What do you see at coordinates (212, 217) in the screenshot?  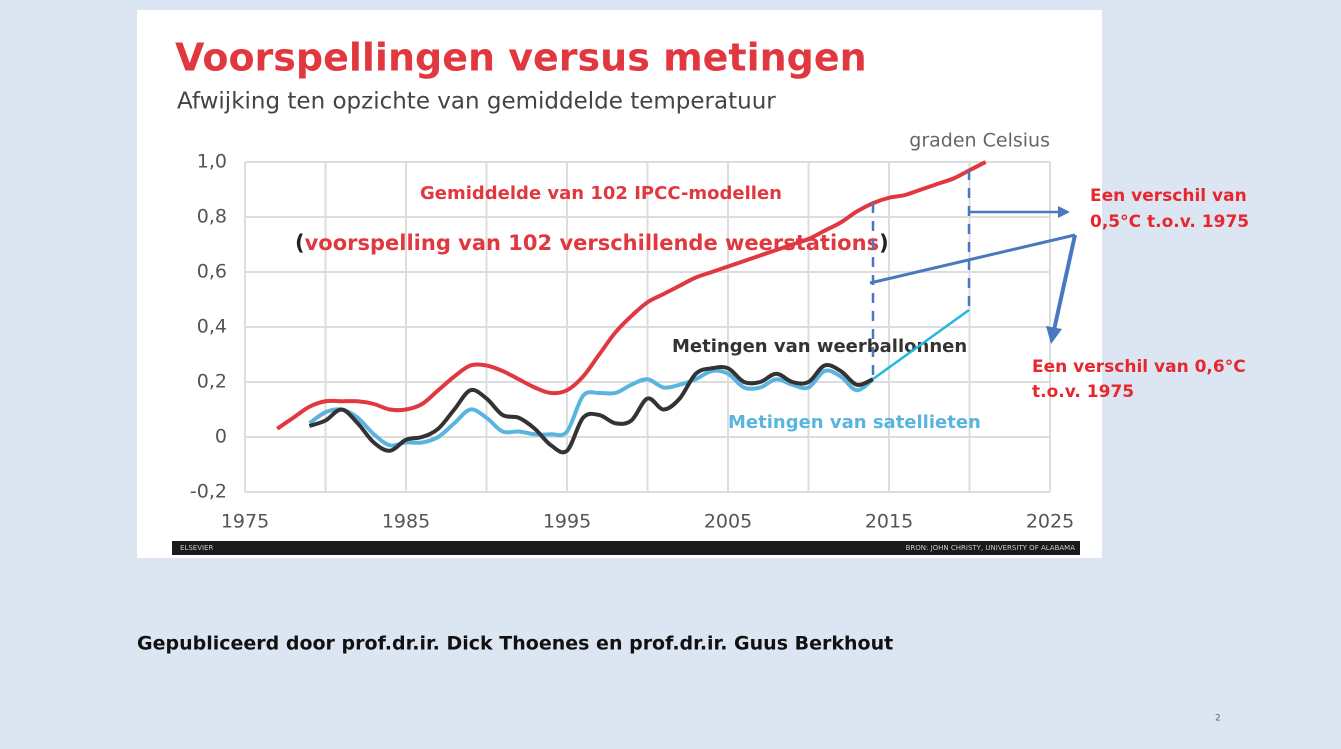 I see `y-tick-label: 0,8` at bounding box center [212, 217].